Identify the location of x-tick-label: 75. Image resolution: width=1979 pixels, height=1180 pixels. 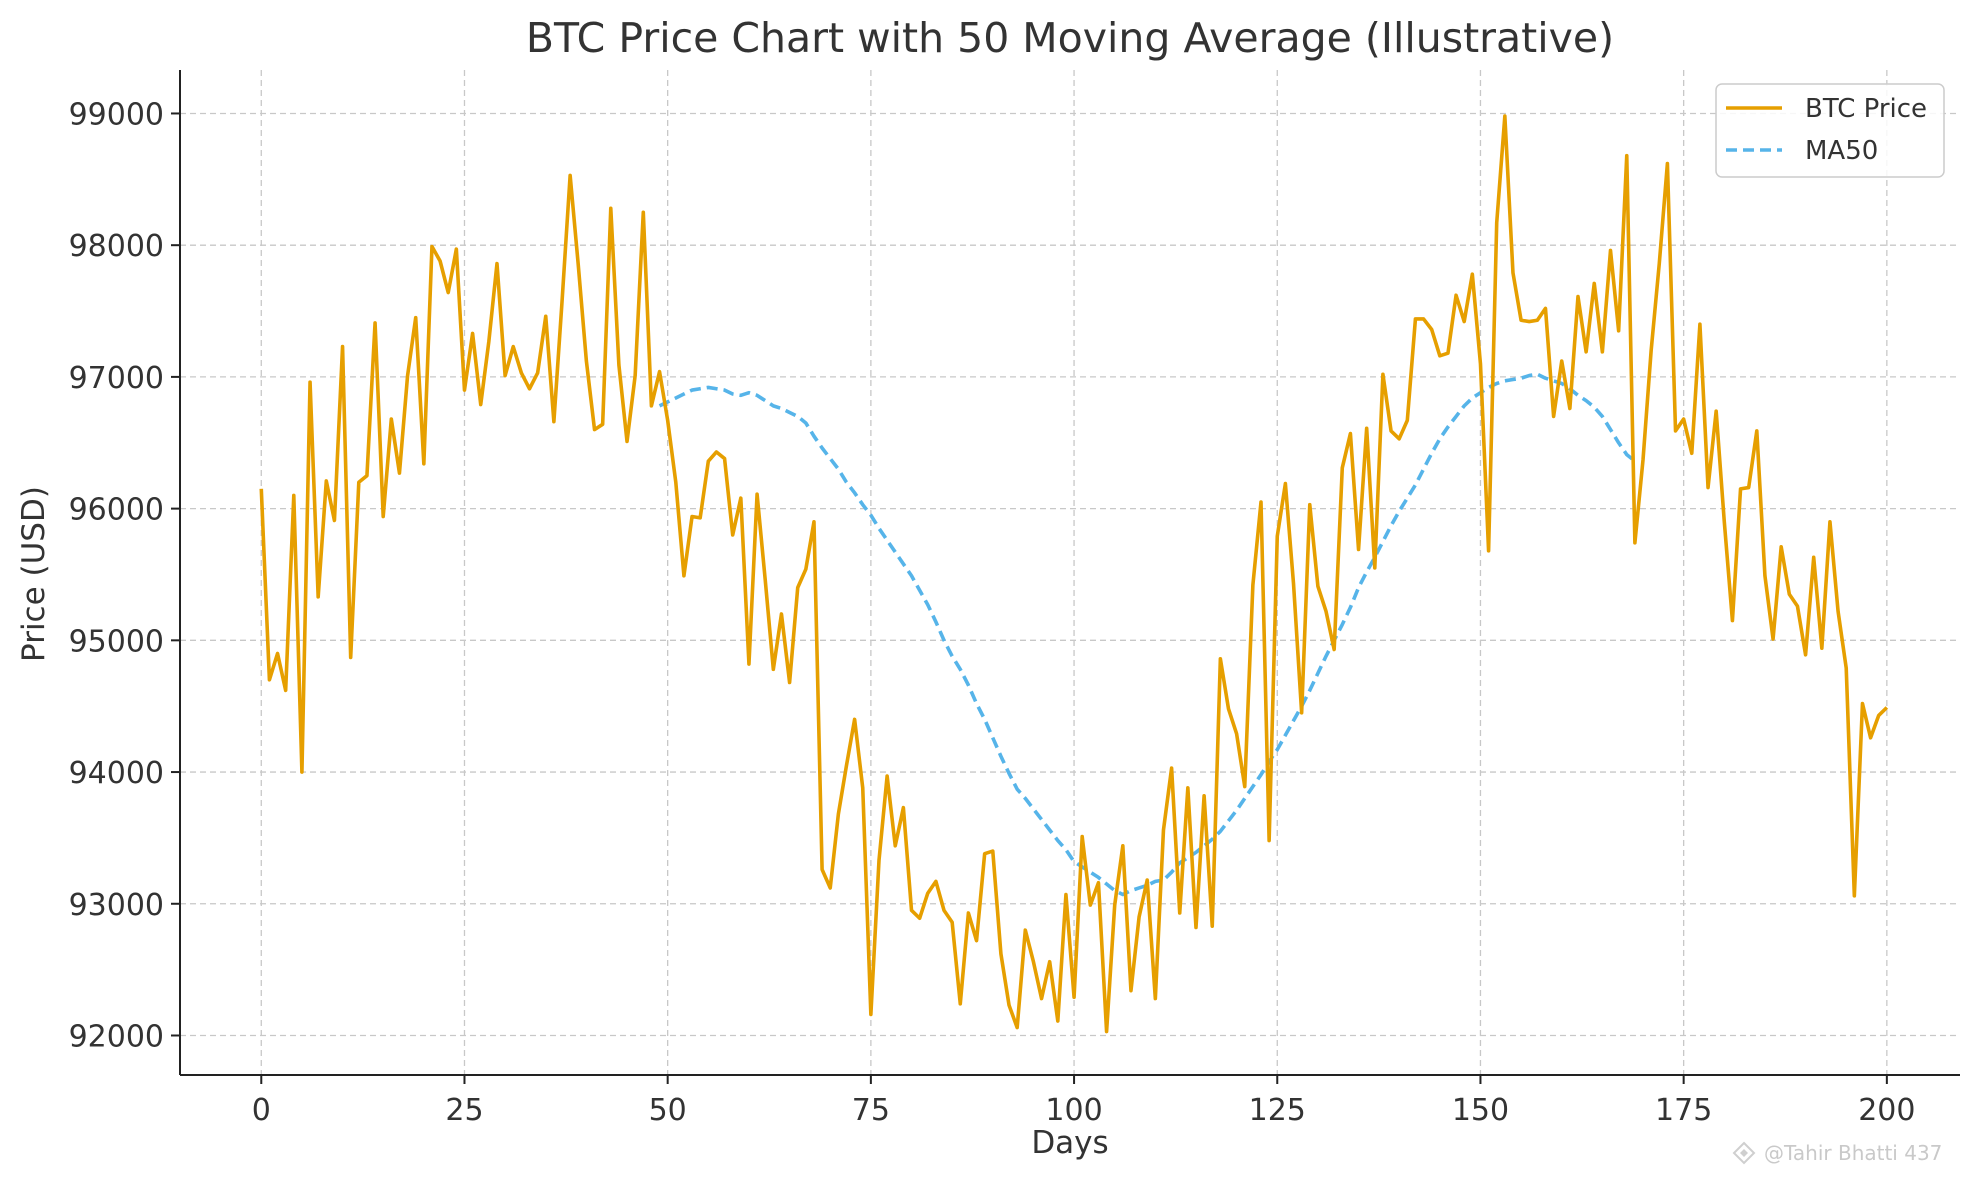
(871, 1110).